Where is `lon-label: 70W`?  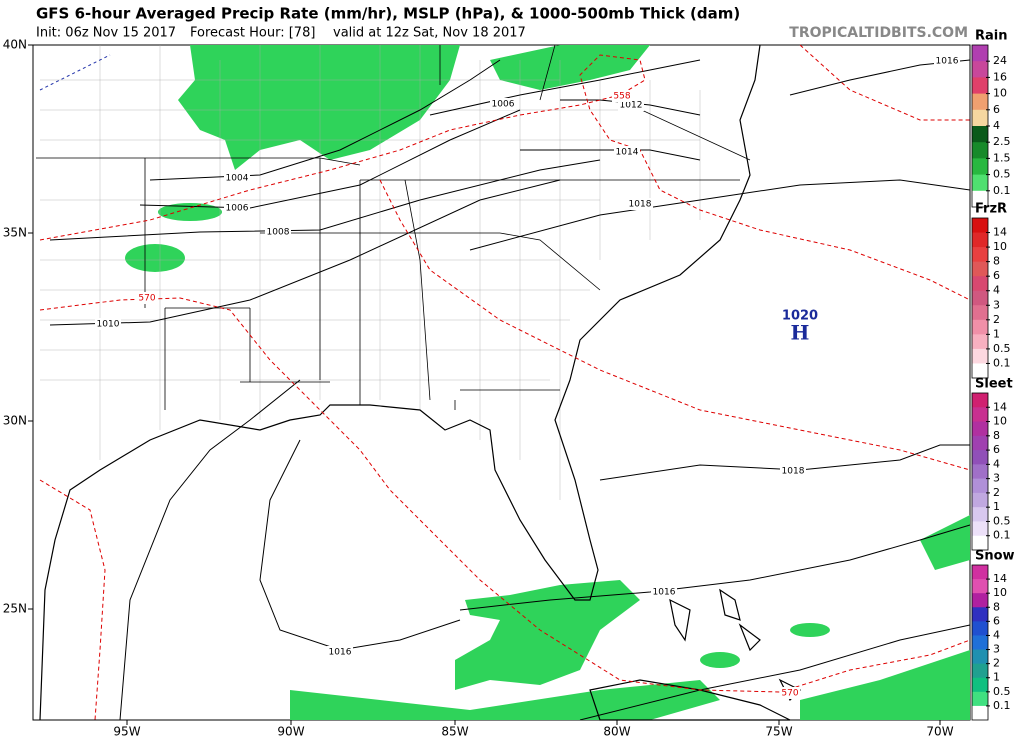 lon-label: 70W is located at coordinates (939, 732).